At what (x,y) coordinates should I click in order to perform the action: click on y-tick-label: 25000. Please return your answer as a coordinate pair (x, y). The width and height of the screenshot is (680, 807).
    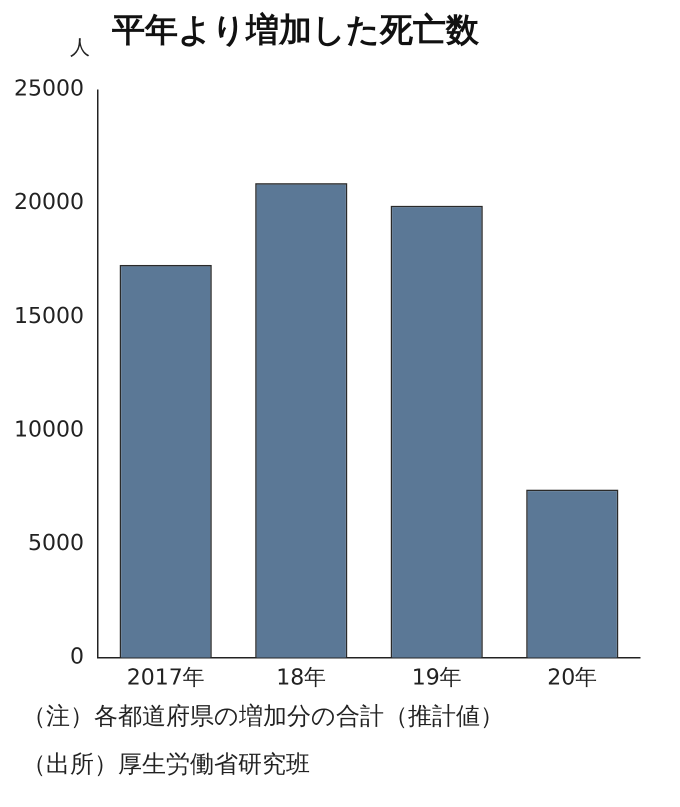
    Looking at the image, I should click on (49, 89).